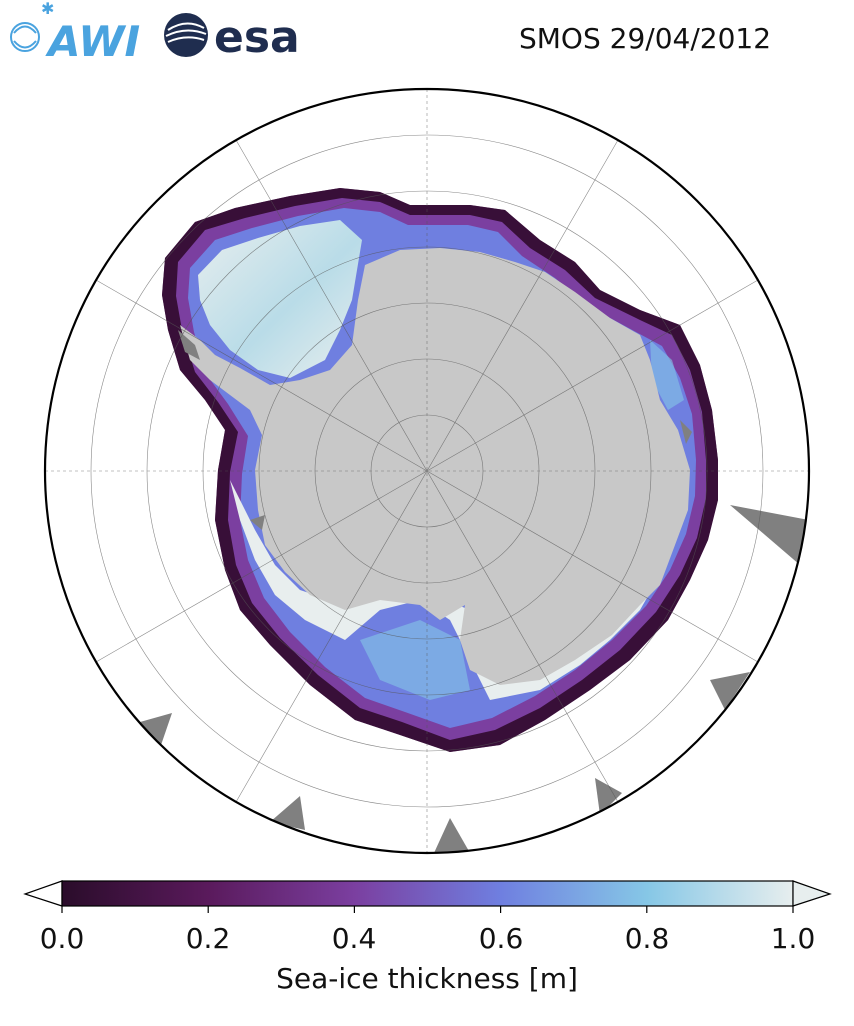 This screenshot has width=854, height=1026. I want to click on colorbar-tick-label: 0.6, so click(501, 938).